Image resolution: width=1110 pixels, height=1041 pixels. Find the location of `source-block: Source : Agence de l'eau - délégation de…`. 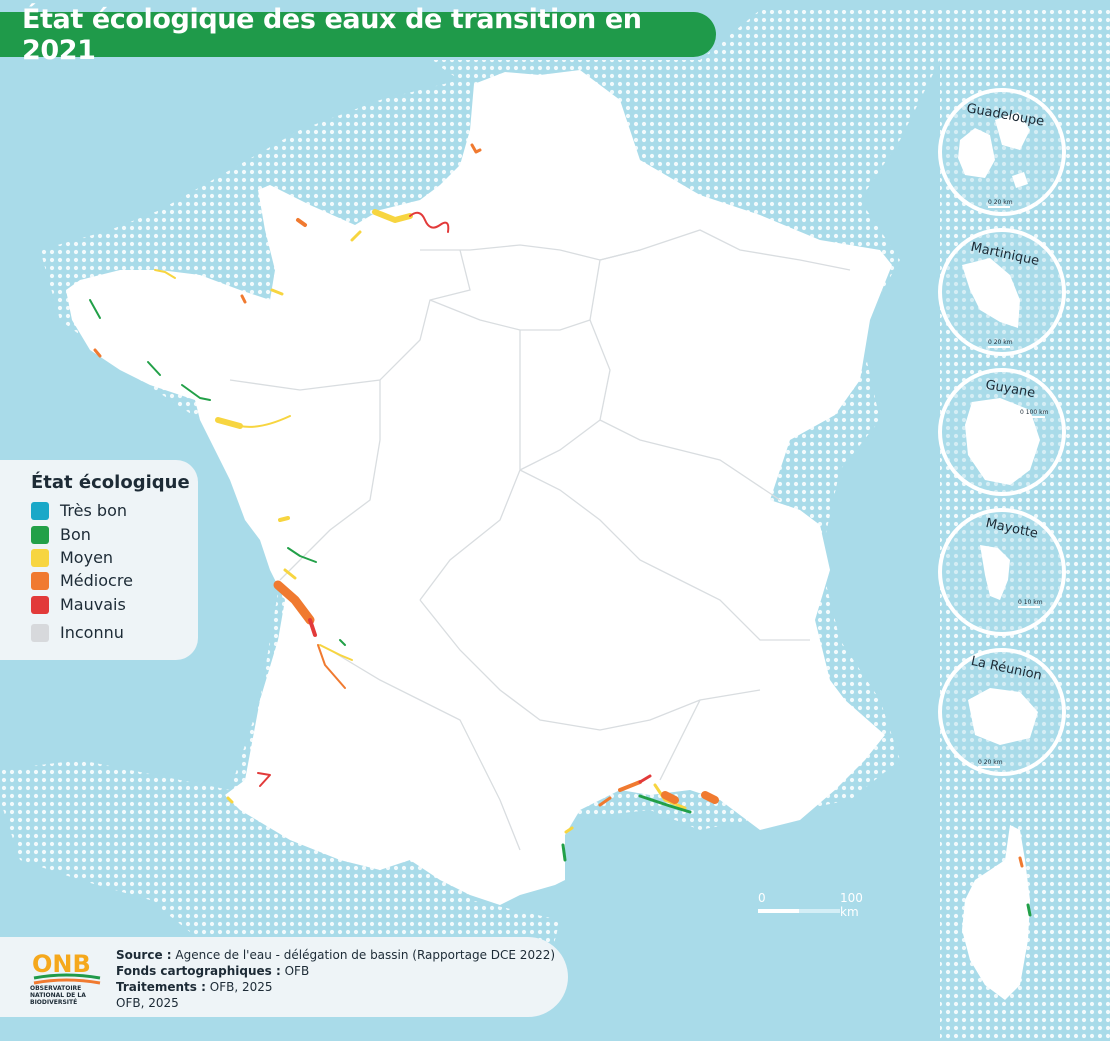

source-block: Source : Agence de l'eau - délégation de… is located at coordinates (335, 979).